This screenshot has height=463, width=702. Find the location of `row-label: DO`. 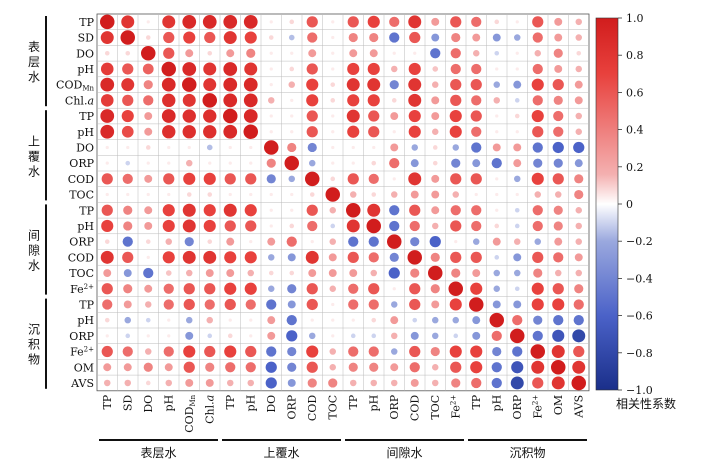

row-label: DO is located at coordinates (85, 53).